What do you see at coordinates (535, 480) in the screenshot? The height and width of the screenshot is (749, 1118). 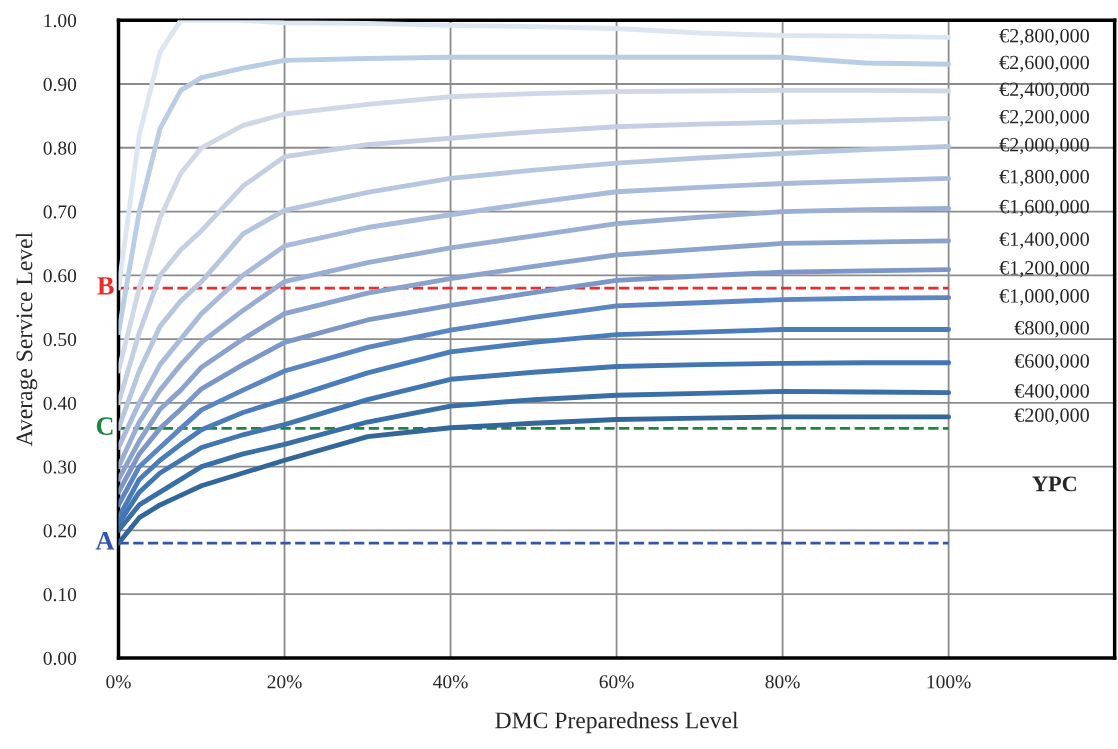 I see `line-series` at bounding box center [535, 480].